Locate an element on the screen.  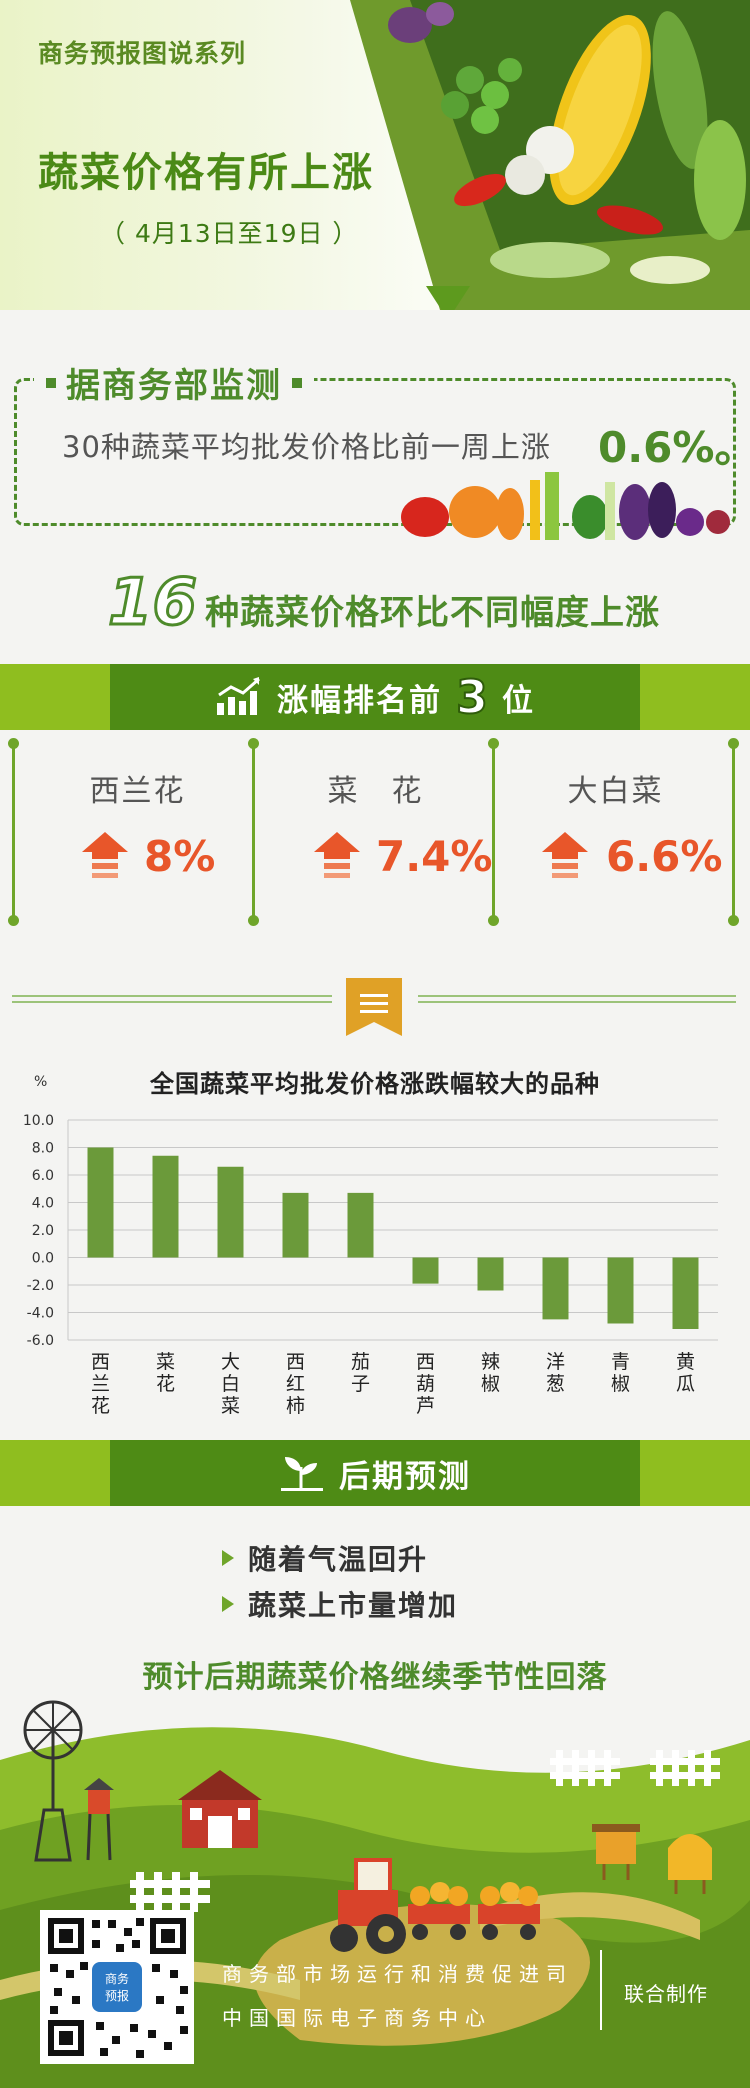
summary-line: 16 种蔬菜价格环比不同幅度上涨 is located at coordinates (383, 603).